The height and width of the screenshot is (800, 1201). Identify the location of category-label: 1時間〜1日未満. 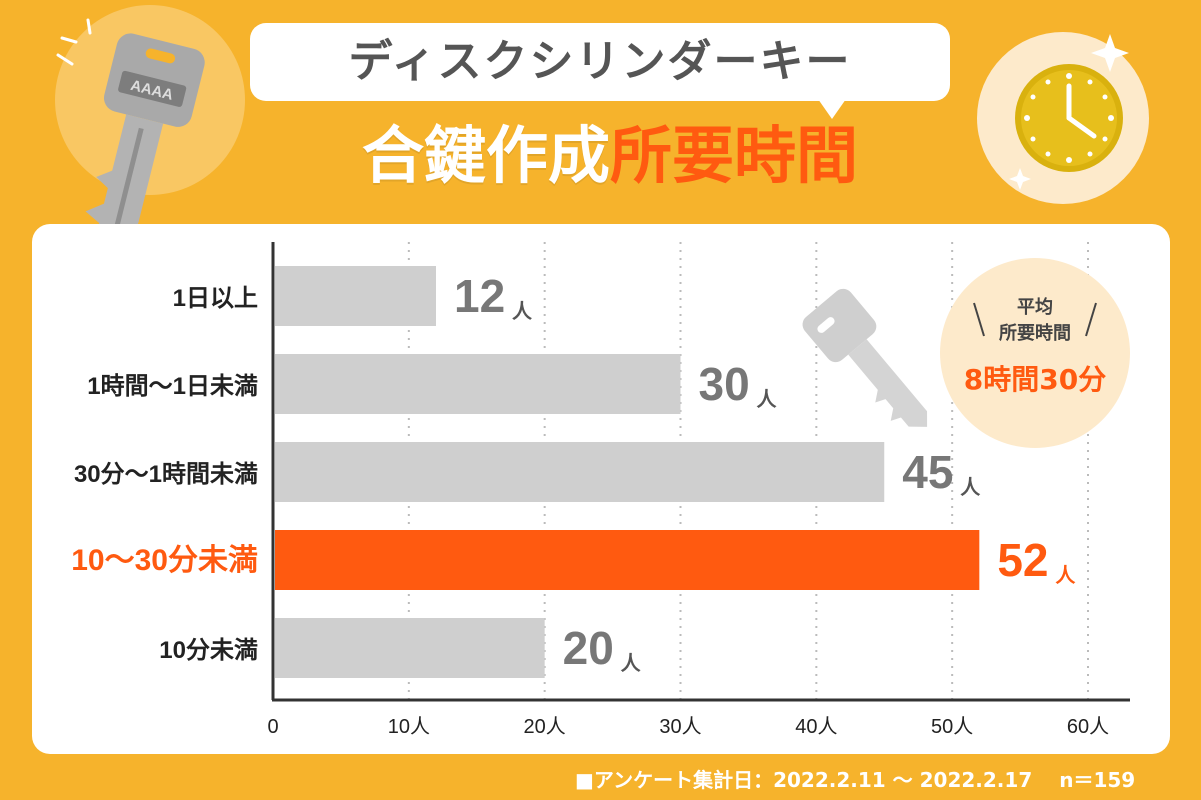
(172, 386).